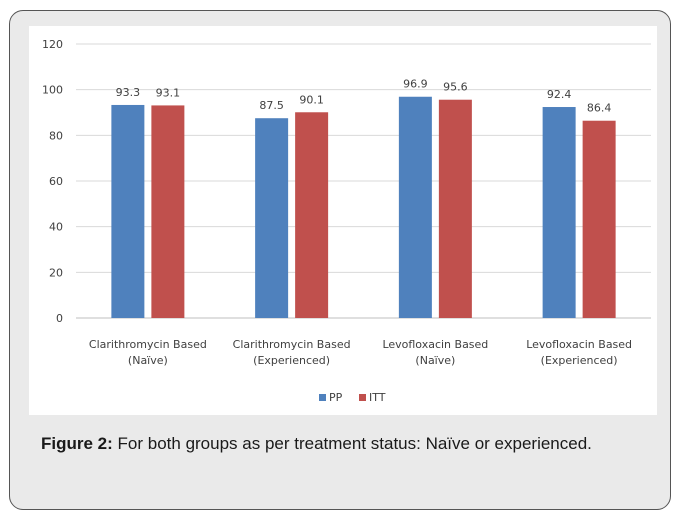  I want to click on y-tick-label: 0, so click(59, 318).